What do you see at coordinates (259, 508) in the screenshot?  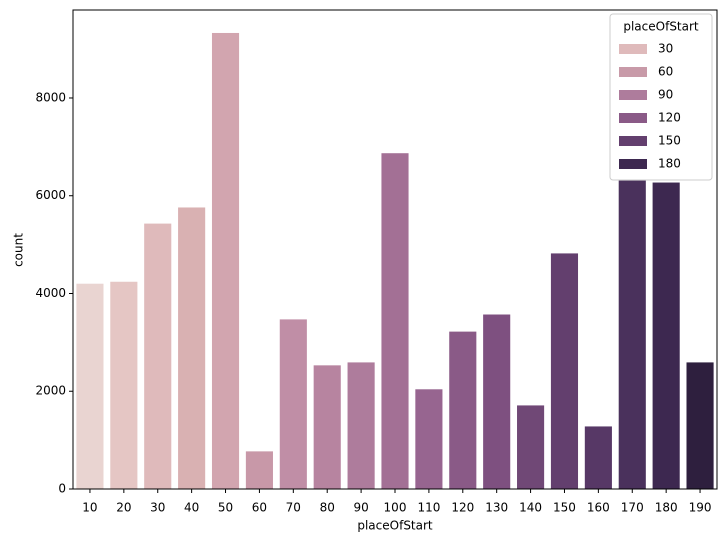 I see `x-tick-label: 60` at bounding box center [259, 508].